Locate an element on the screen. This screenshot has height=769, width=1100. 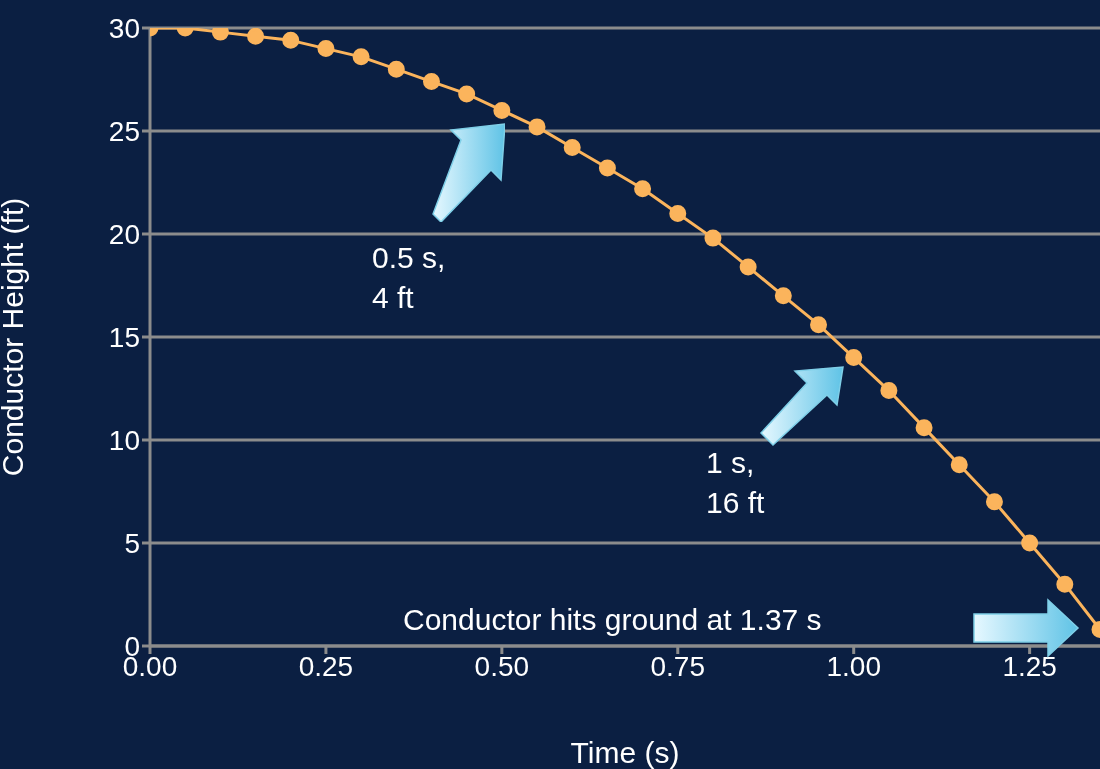
y-tick-label: 30 is located at coordinates (124, 28).